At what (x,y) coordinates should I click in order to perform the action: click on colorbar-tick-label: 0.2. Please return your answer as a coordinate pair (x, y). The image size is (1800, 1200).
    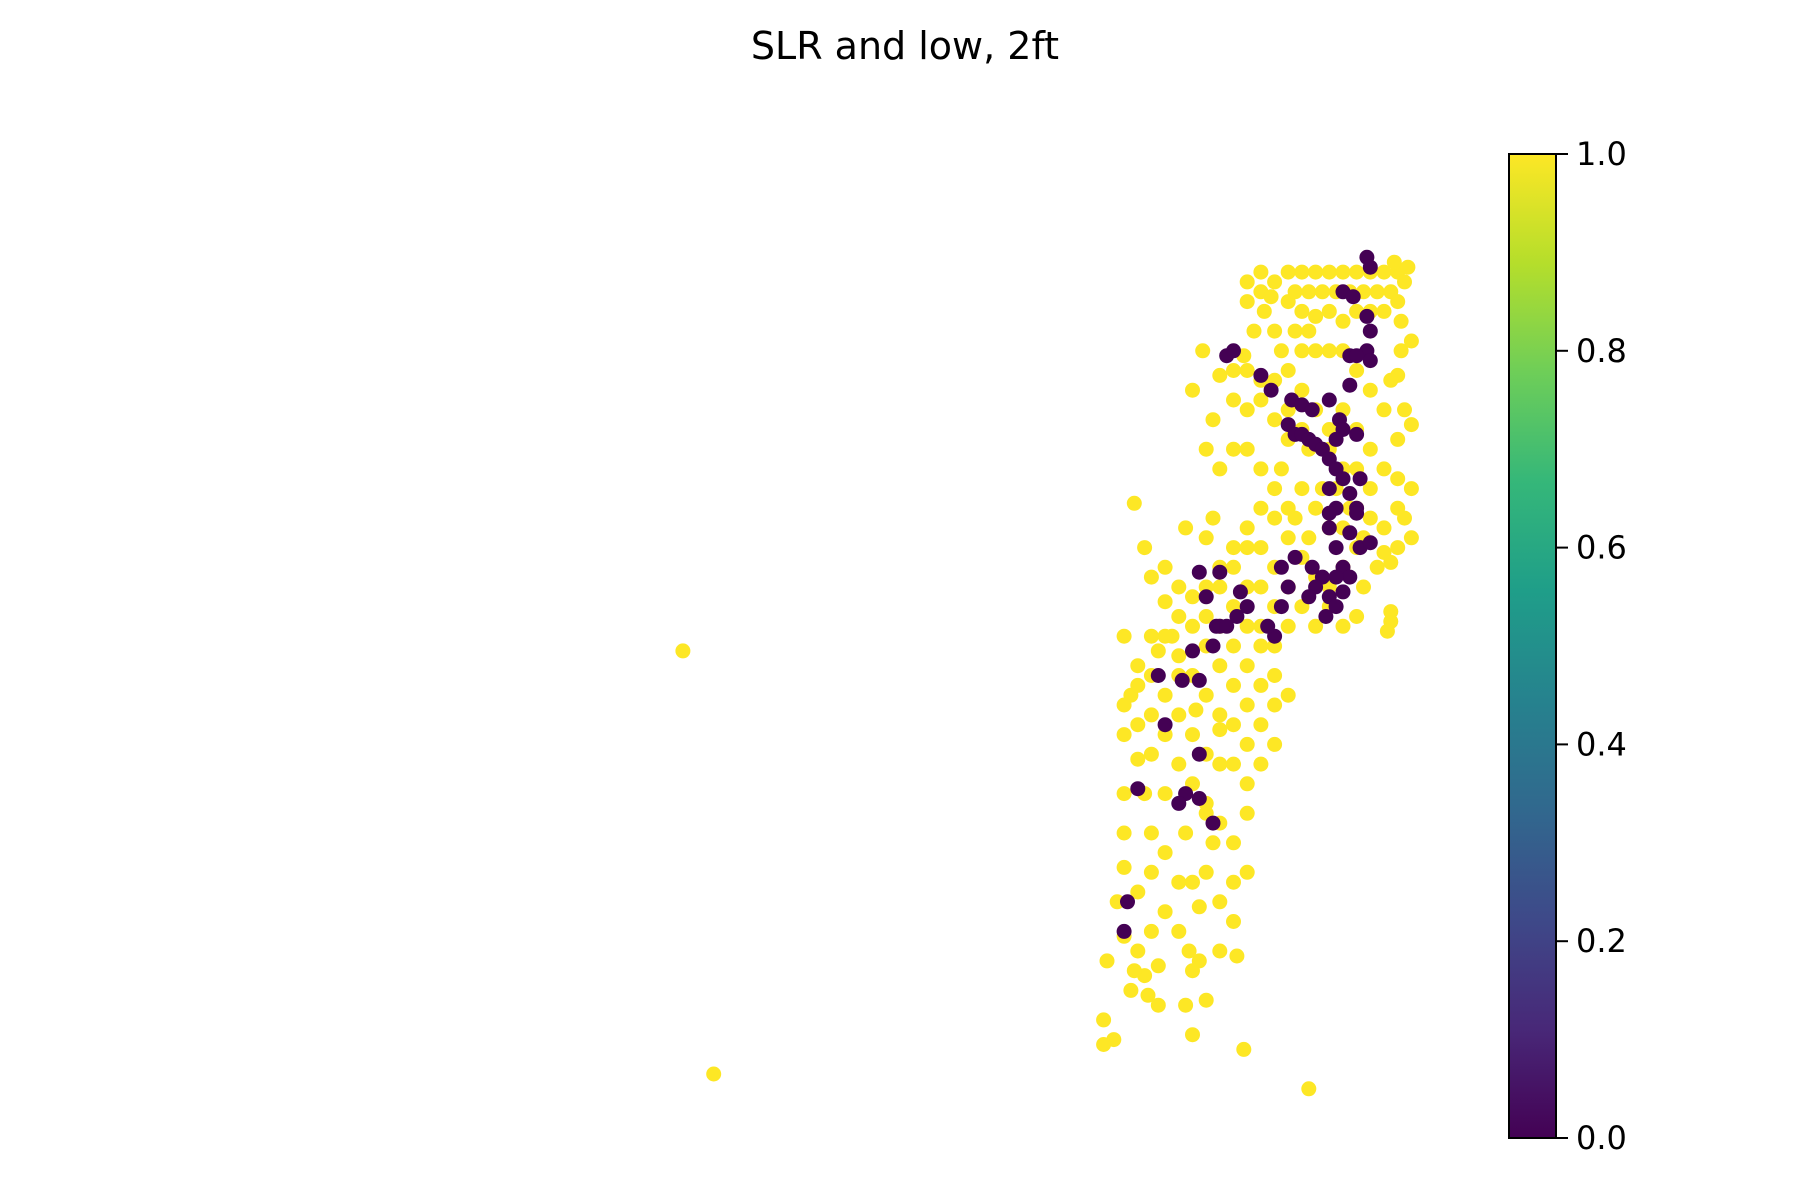
    Looking at the image, I should click on (1601, 941).